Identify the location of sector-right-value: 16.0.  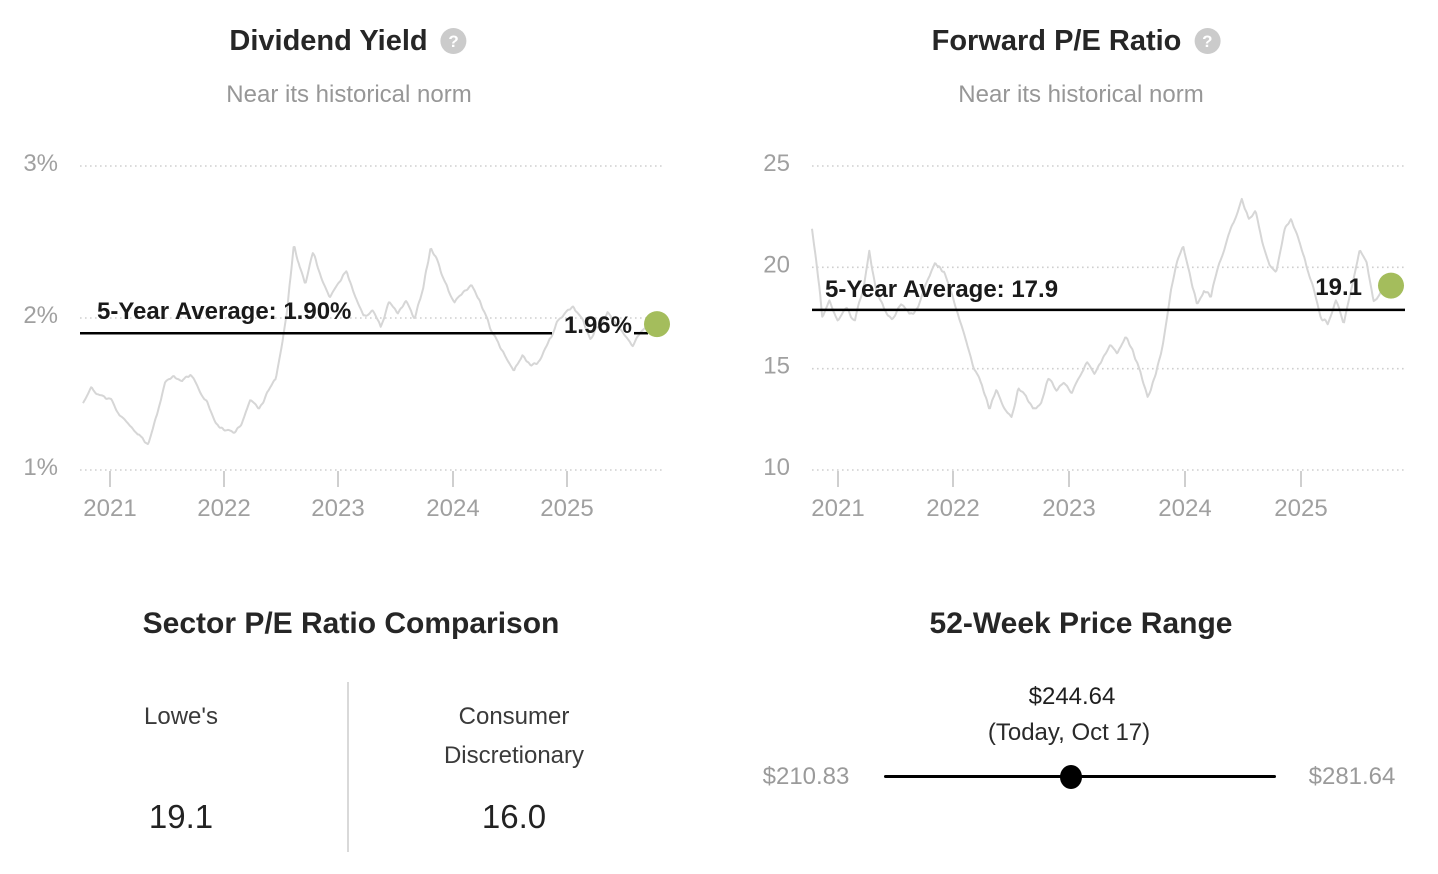
(514, 816).